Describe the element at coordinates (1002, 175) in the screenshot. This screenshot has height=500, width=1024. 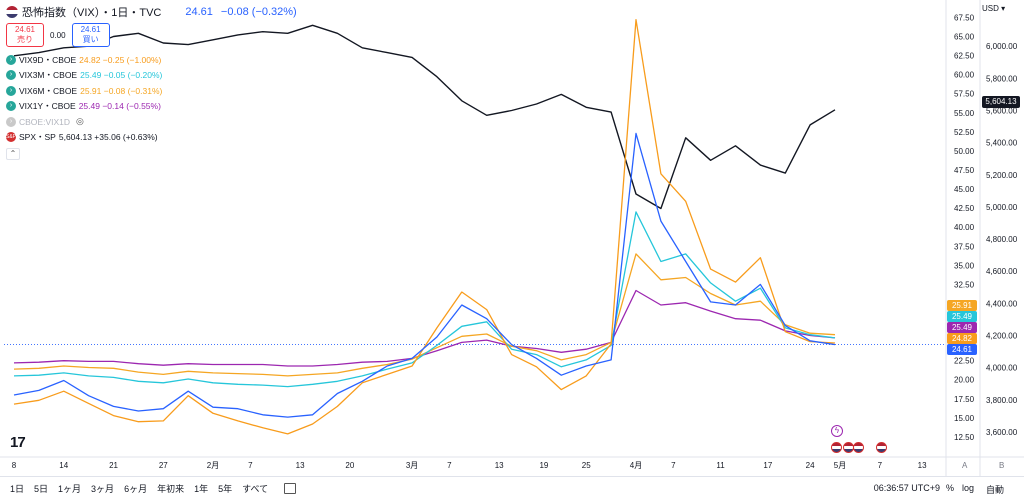
I see `y-right-tick-label: 5,200.00` at that location.